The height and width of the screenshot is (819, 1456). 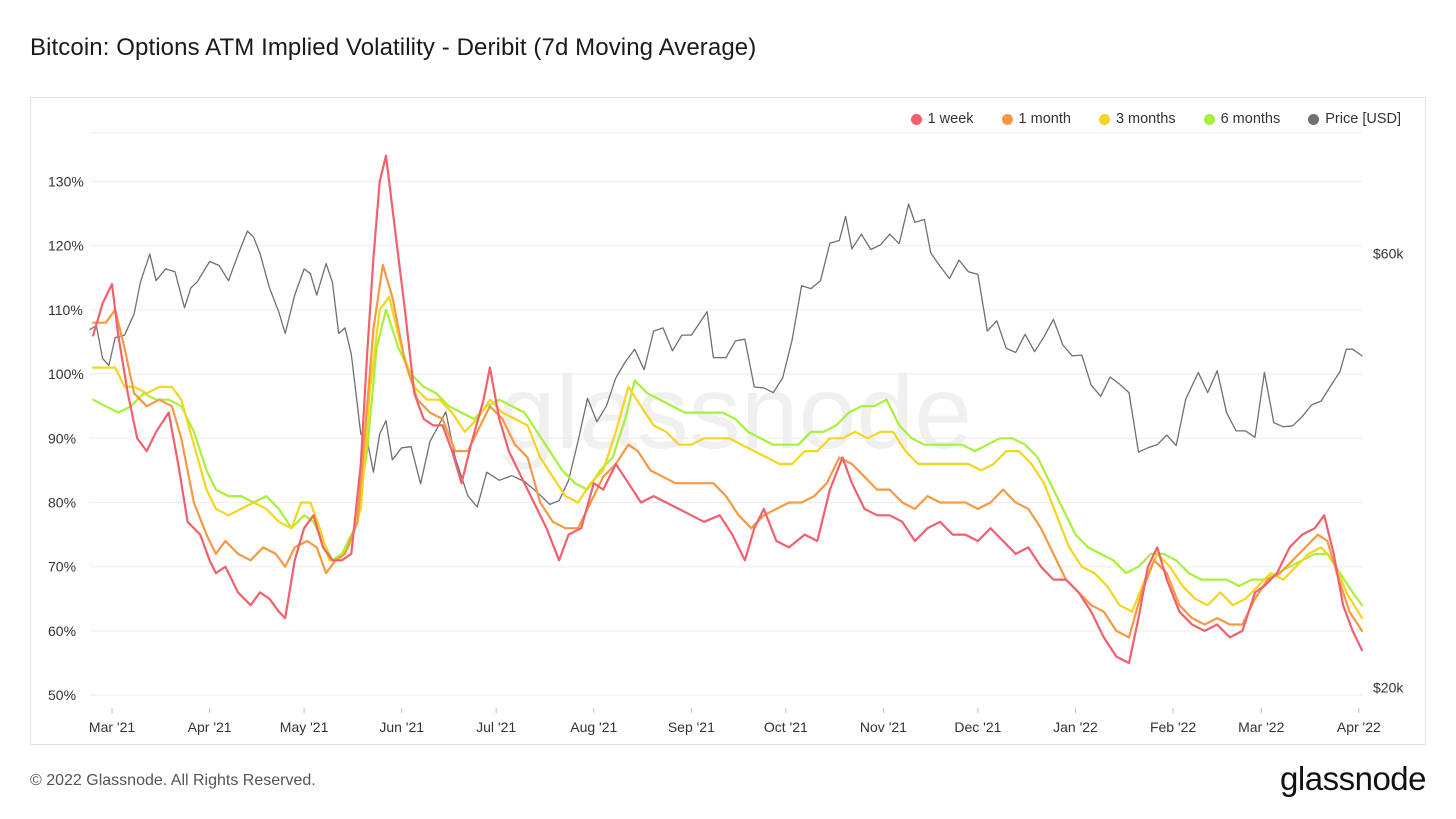 I want to click on legend-label-1-month: 1 month, so click(x=1044, y=119).